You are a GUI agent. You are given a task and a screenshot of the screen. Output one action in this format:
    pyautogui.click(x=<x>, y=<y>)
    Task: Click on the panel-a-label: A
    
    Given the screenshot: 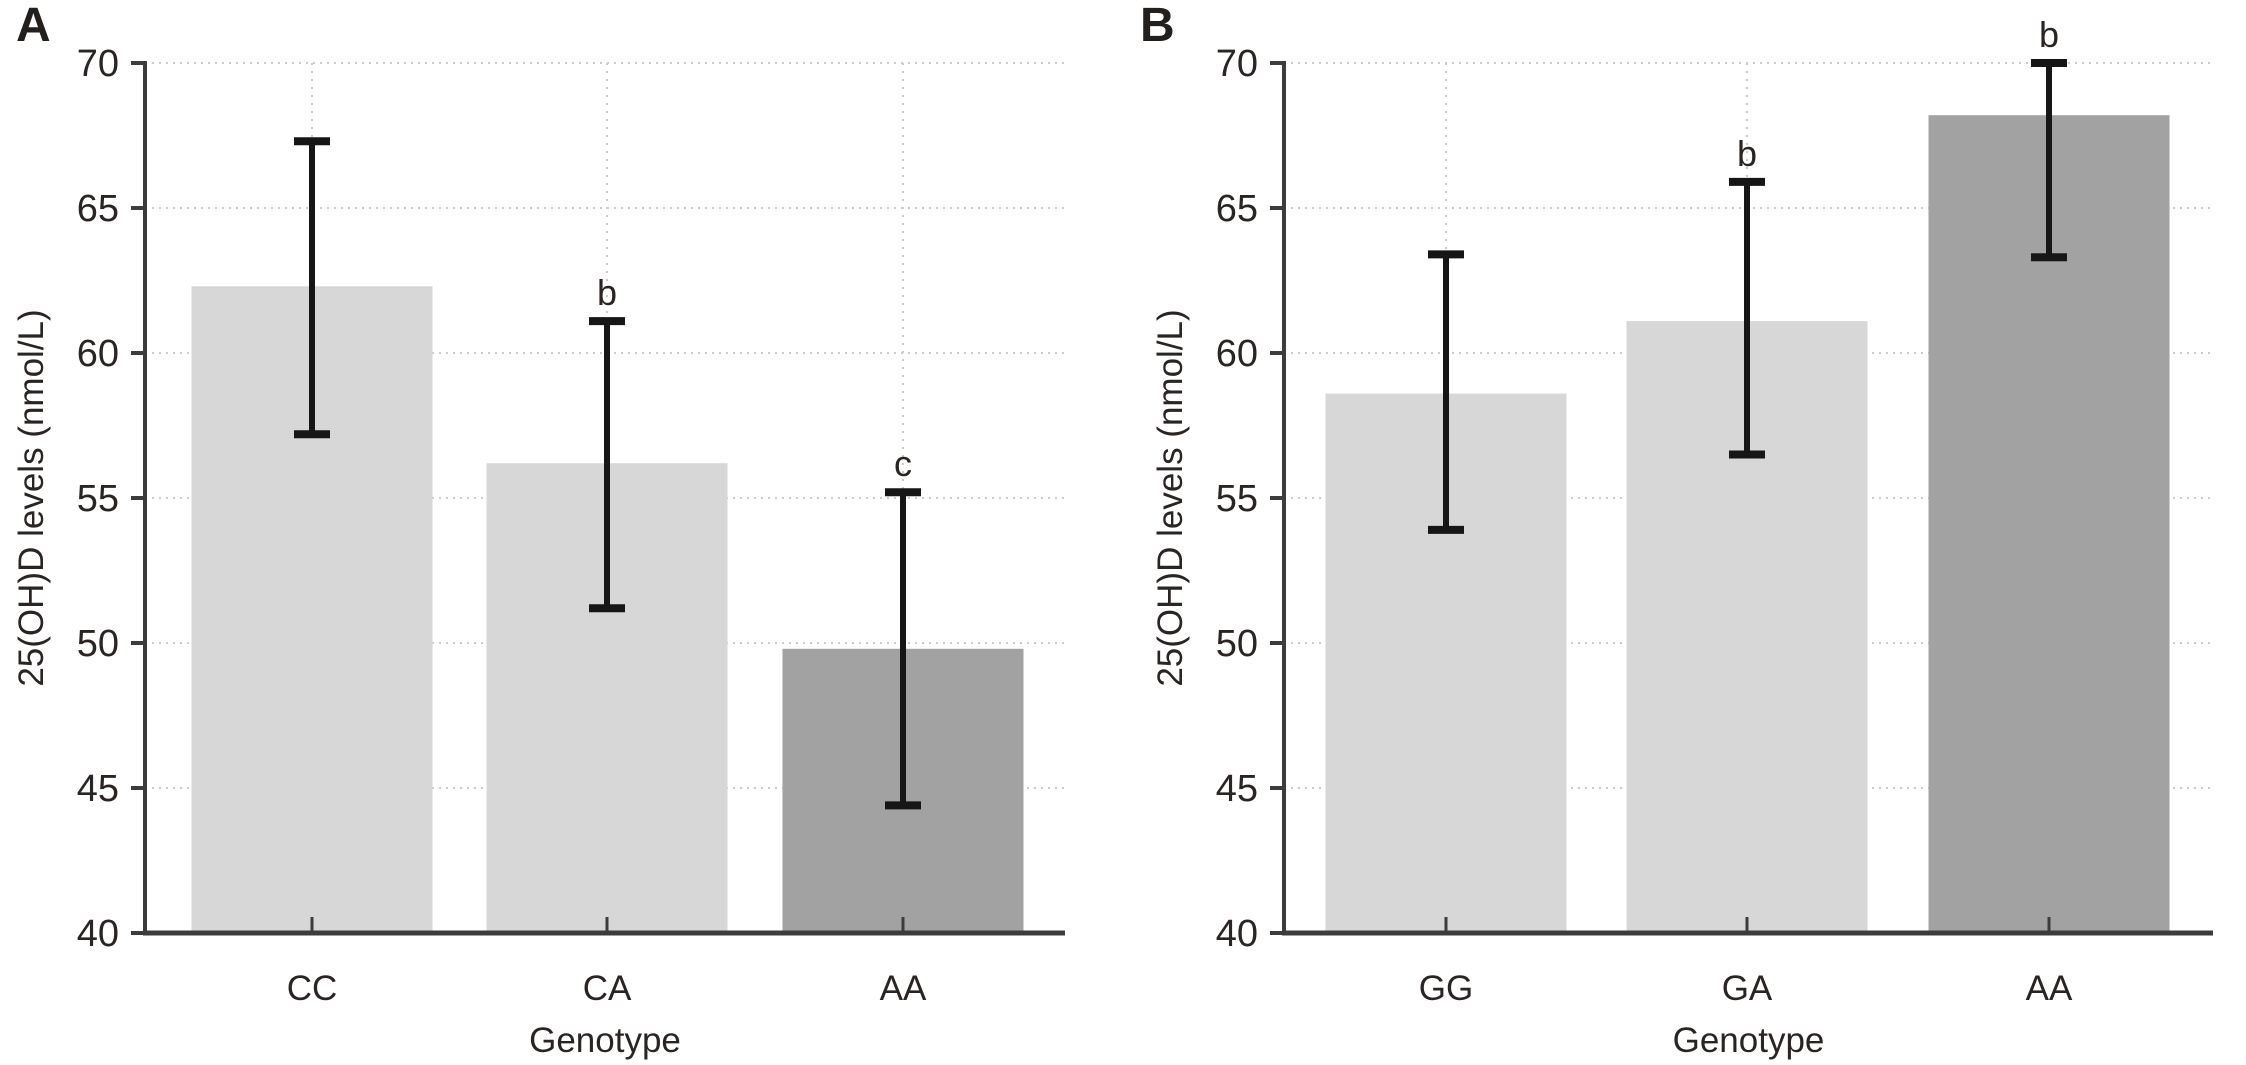 What is the action you would take?
    pyautogui.click(x=33, y=26)
    